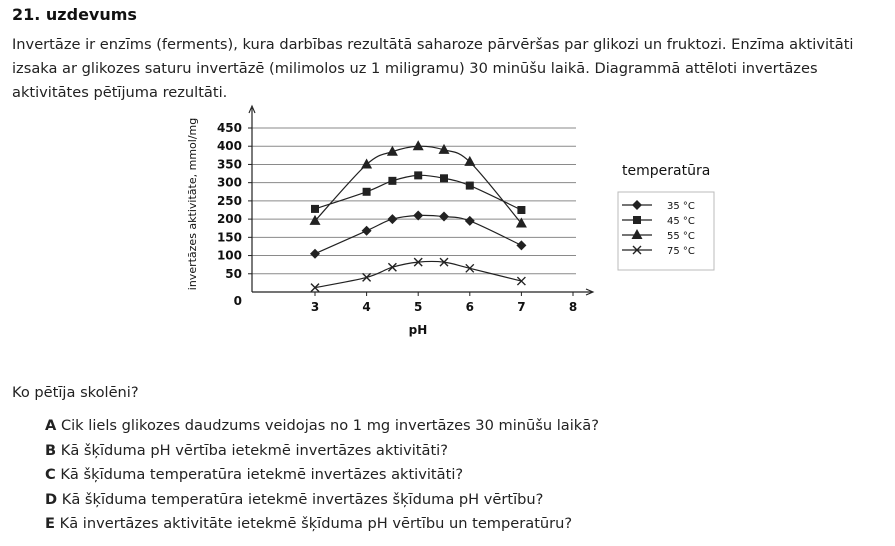  What do you see at coordinates (573, 307) in the screenshot?
I see `x-tick-label: 8` at bounding box center [573, 307].